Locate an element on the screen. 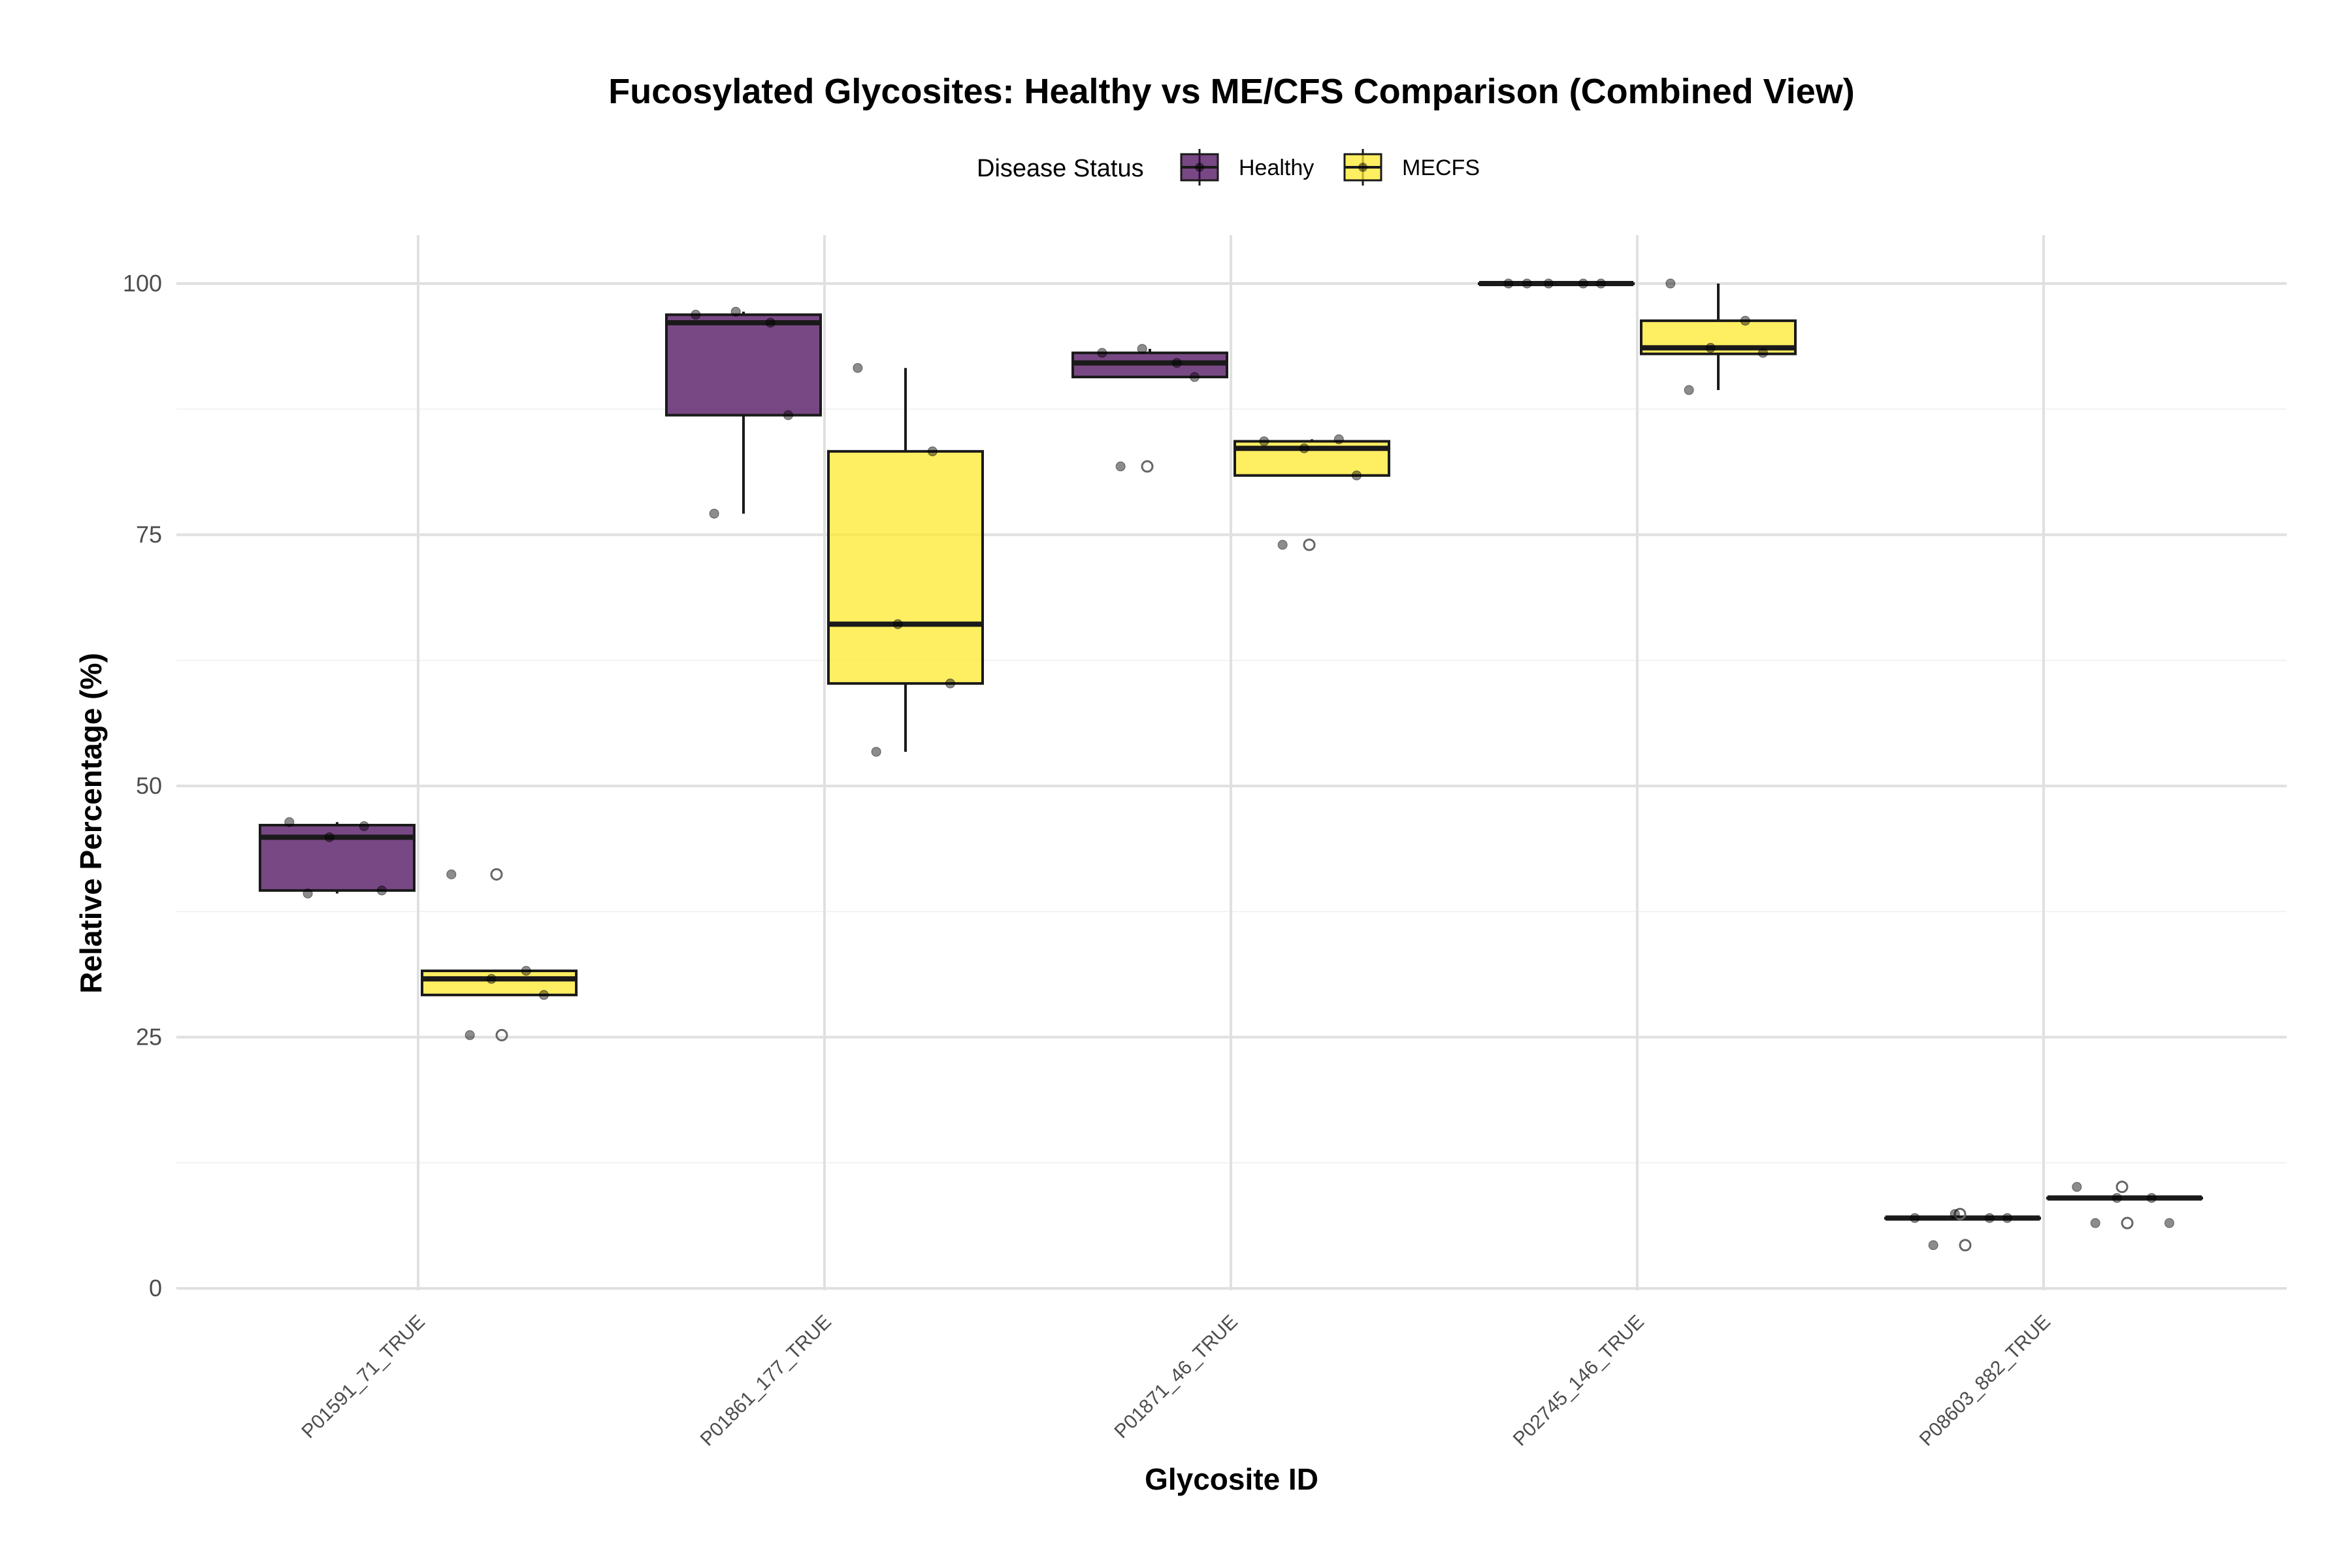  x-tick-label: P01861_177_TRUE is located at coordinates (766, 1380).